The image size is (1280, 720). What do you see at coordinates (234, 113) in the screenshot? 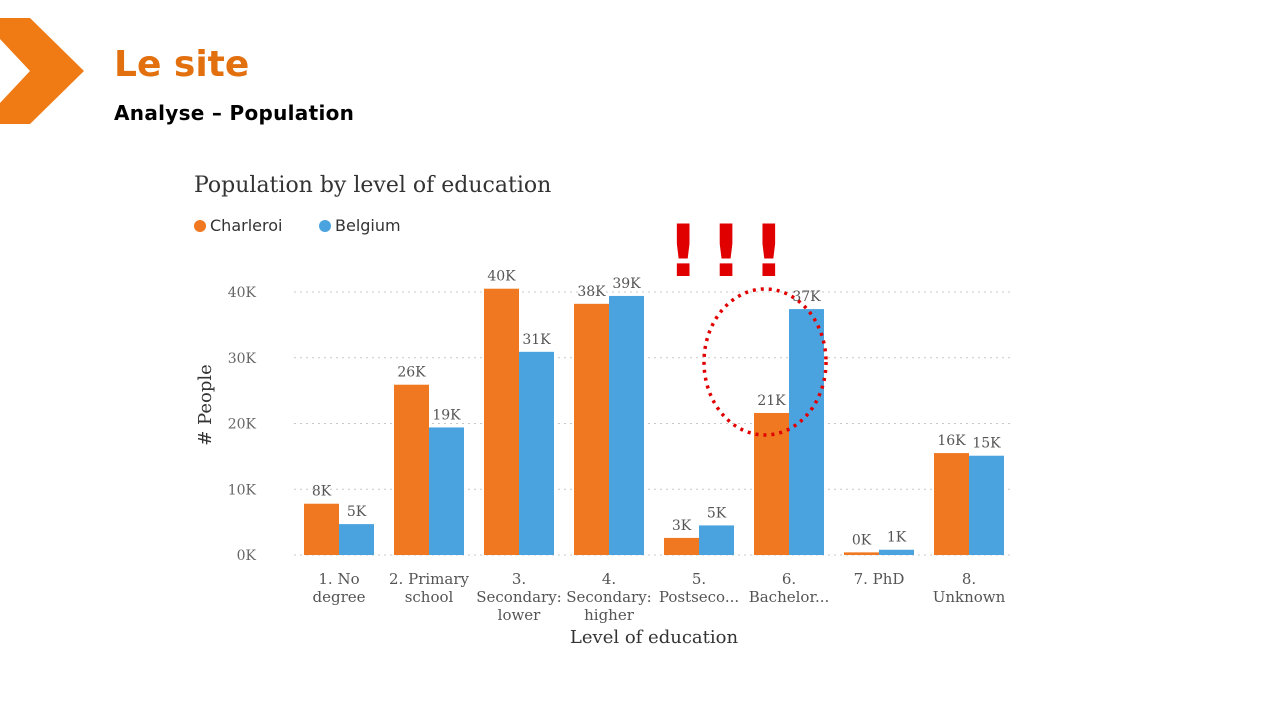
I see `slide-subtitle: Analyse – Population` at bounding box center [234, 113].